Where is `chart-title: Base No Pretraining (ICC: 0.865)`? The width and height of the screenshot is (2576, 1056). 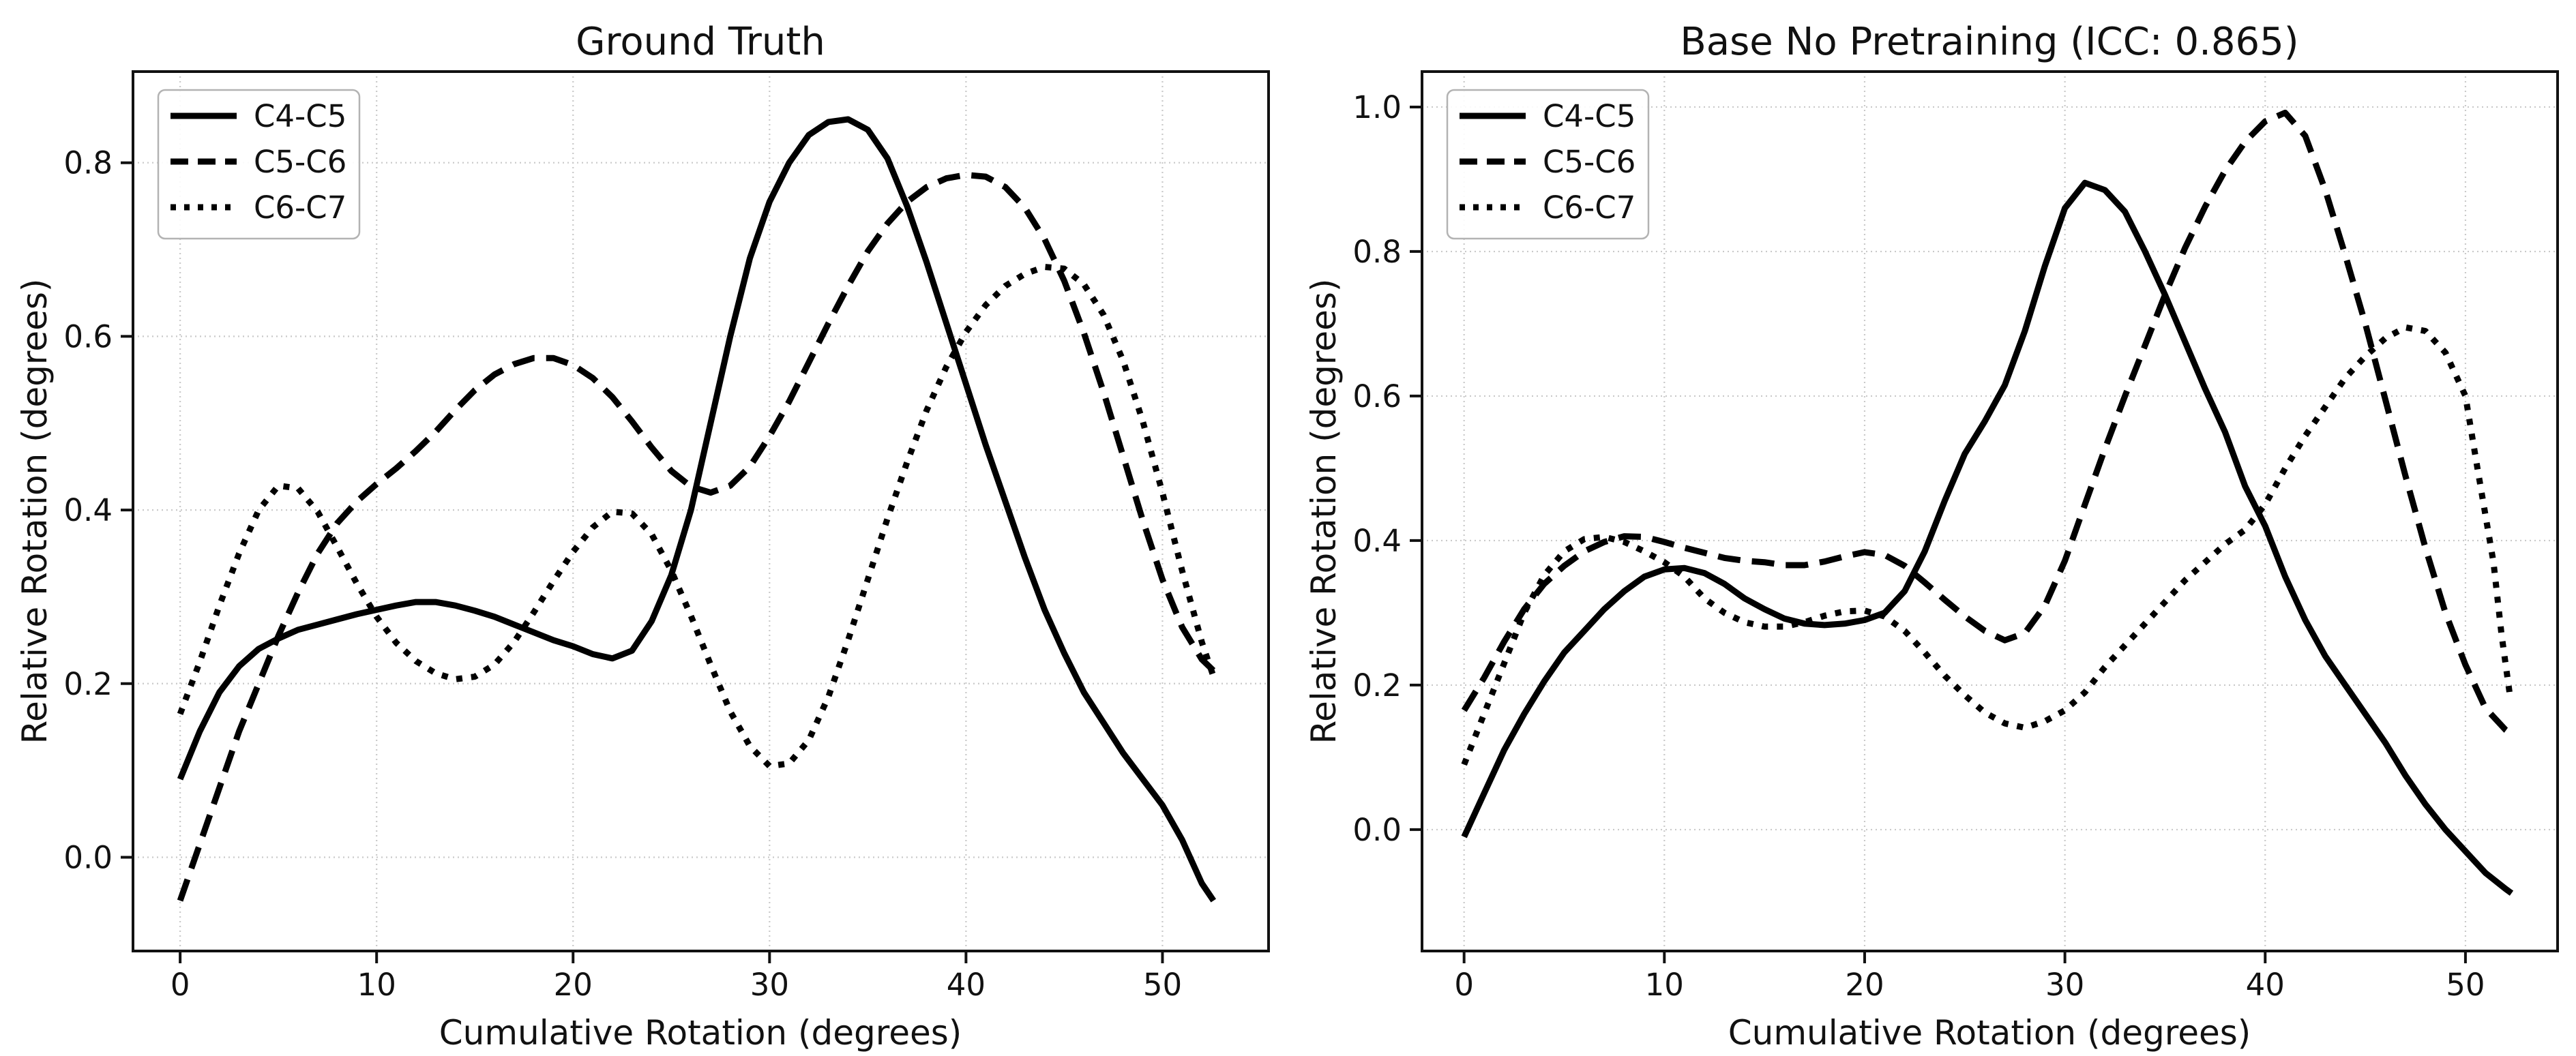 chart-title: Base No Pretraining (ICC: 0.865) is located at coordinates (1989, 42).